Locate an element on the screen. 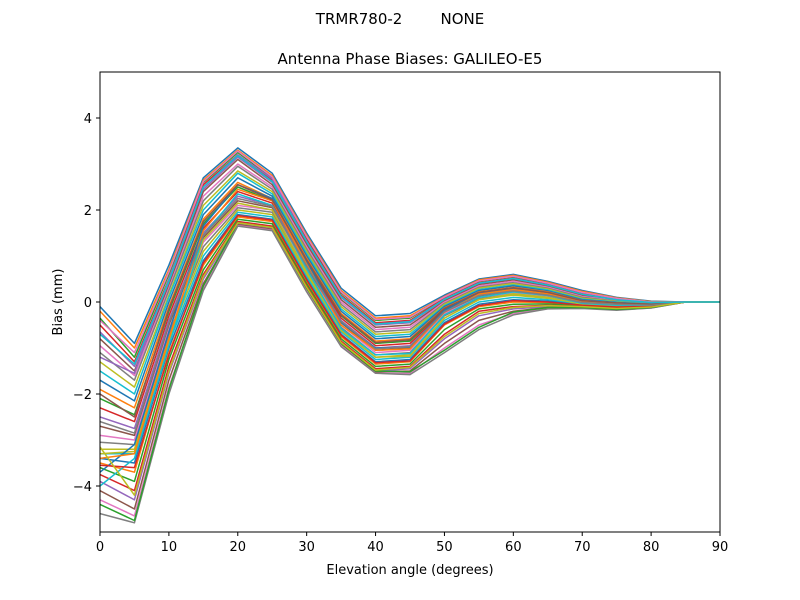 Image resolution: width=800 pixels, height=600 pixels. x-tick-label: 60 is located at coordinates (513, 547).